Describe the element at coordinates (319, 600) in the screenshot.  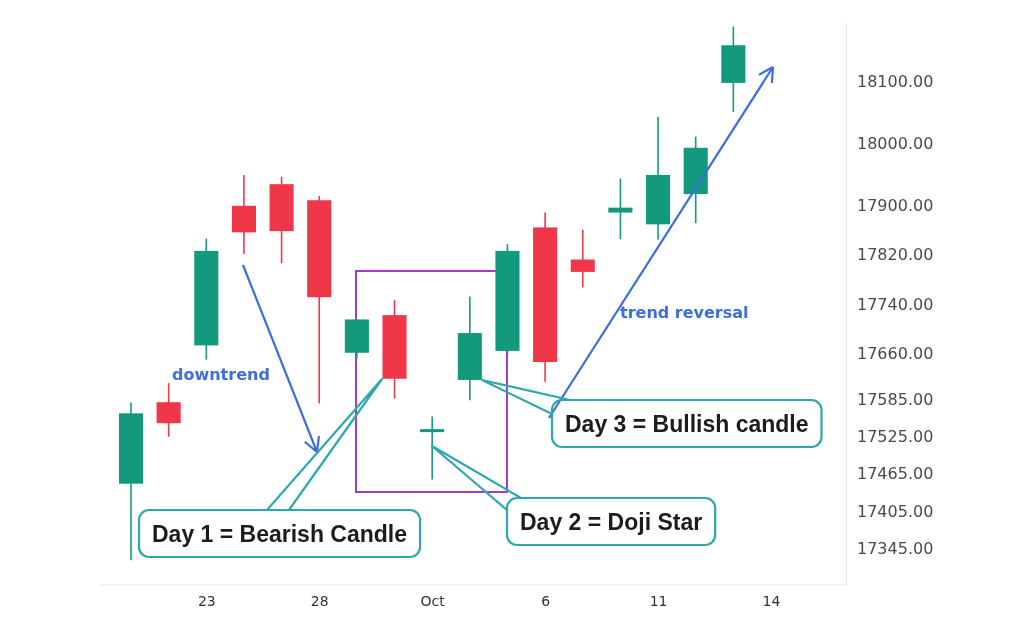
I see `x-tick-label: 28` at that location.